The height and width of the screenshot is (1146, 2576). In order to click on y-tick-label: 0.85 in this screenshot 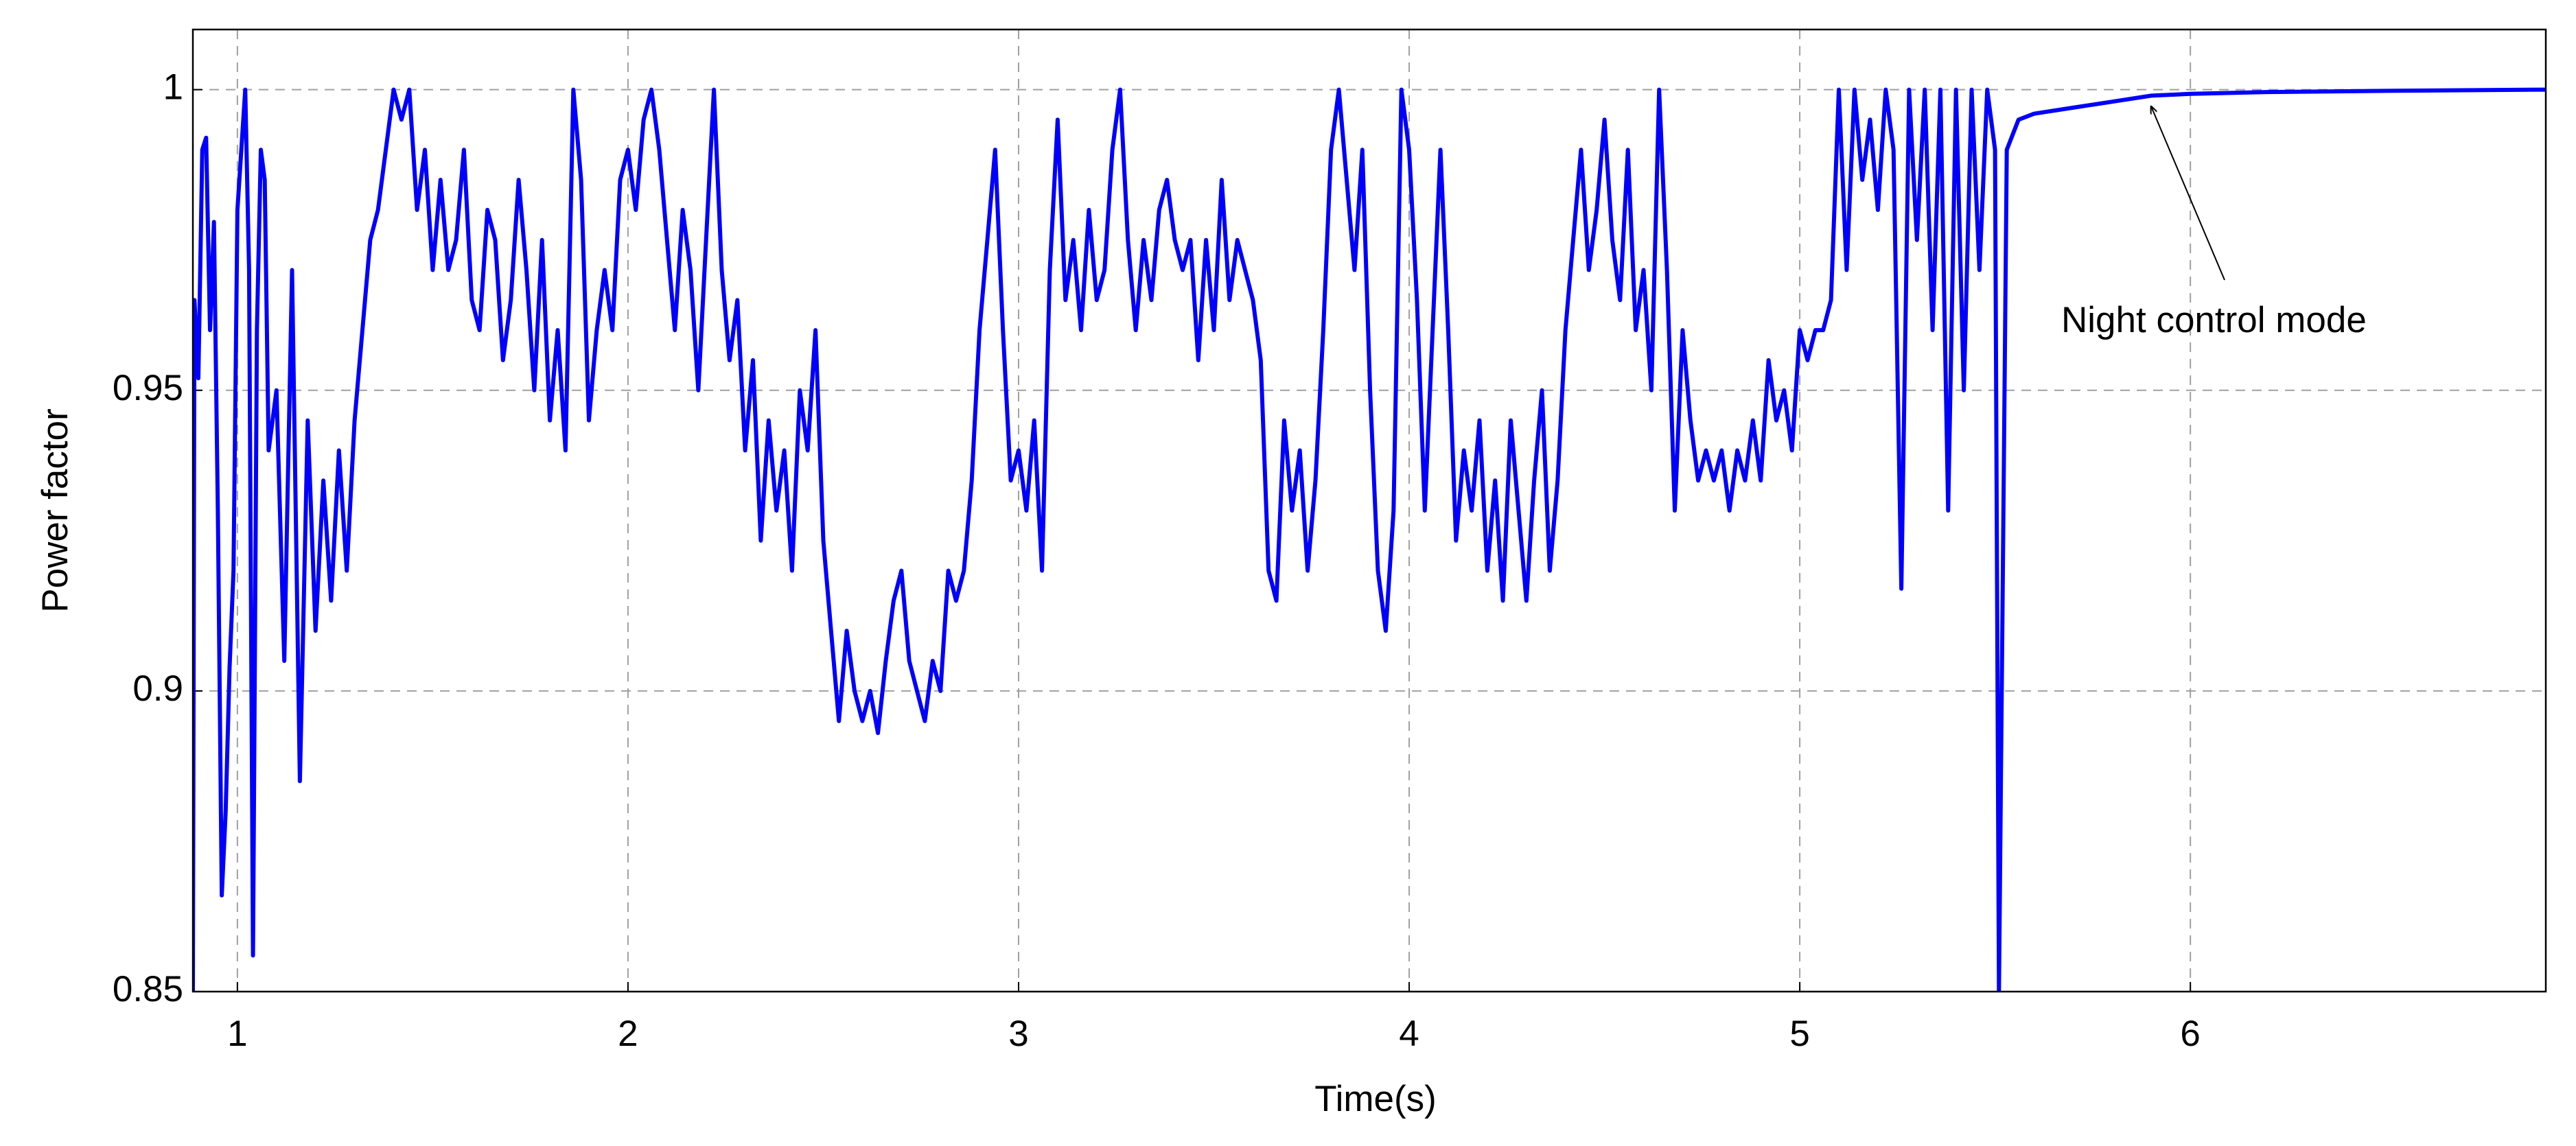, I will do `click(148, 989)`.